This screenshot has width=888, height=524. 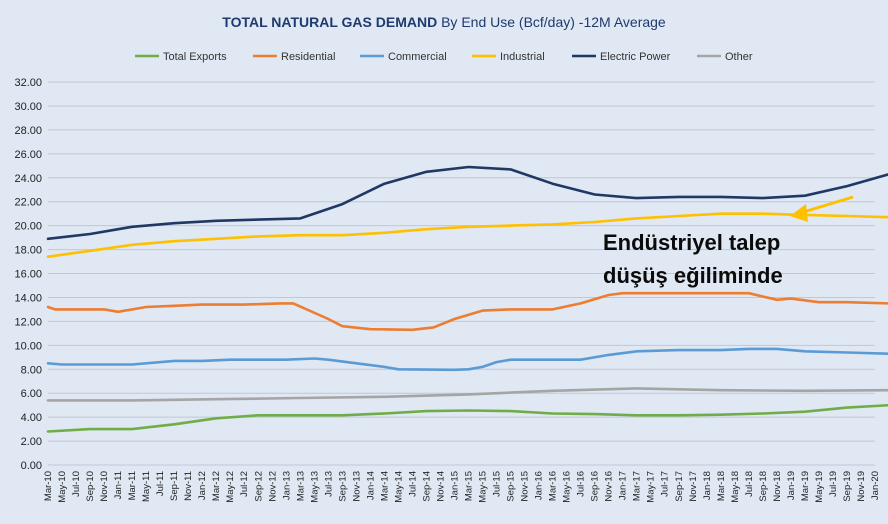 What do you see at coordinates (819, 487) in the screenshot?
I see `x-tick-label: May-19` at bounding box center [819, 487].